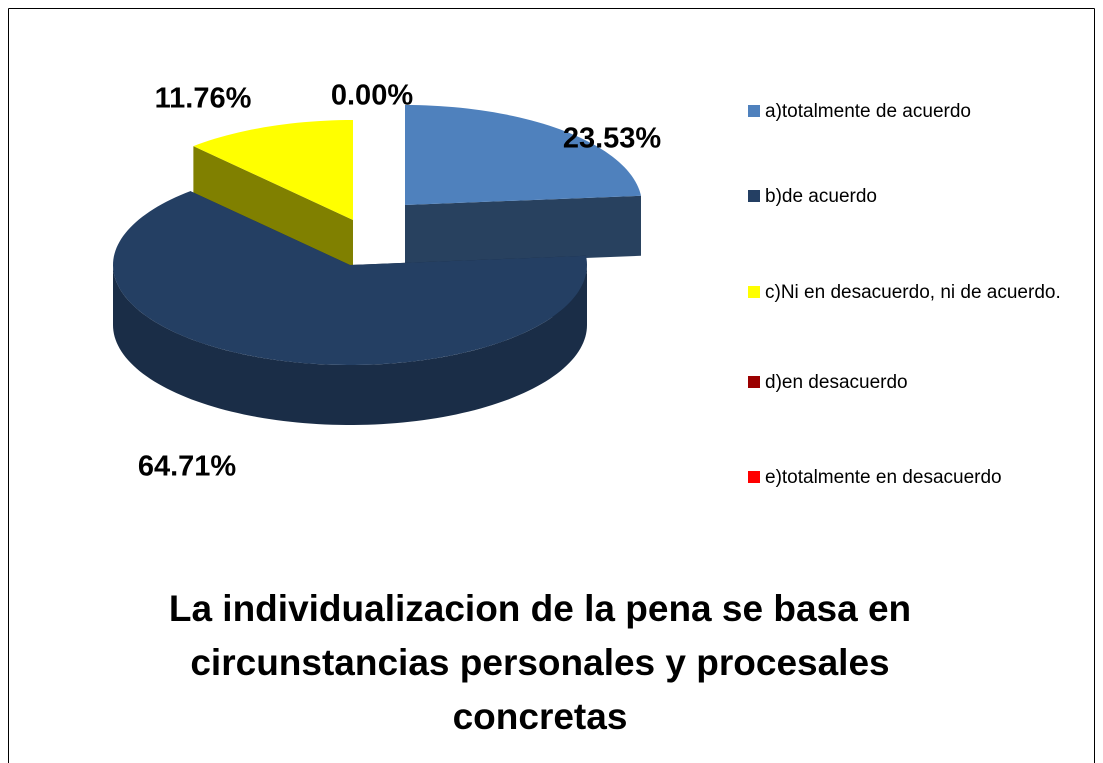 This screenshot has height=763, width=1103. What do you see at coordinates (868, 111) in the screenshot?
I see `legend-label: a)totalmente de acuerdo` at bounding box center [868, 111].